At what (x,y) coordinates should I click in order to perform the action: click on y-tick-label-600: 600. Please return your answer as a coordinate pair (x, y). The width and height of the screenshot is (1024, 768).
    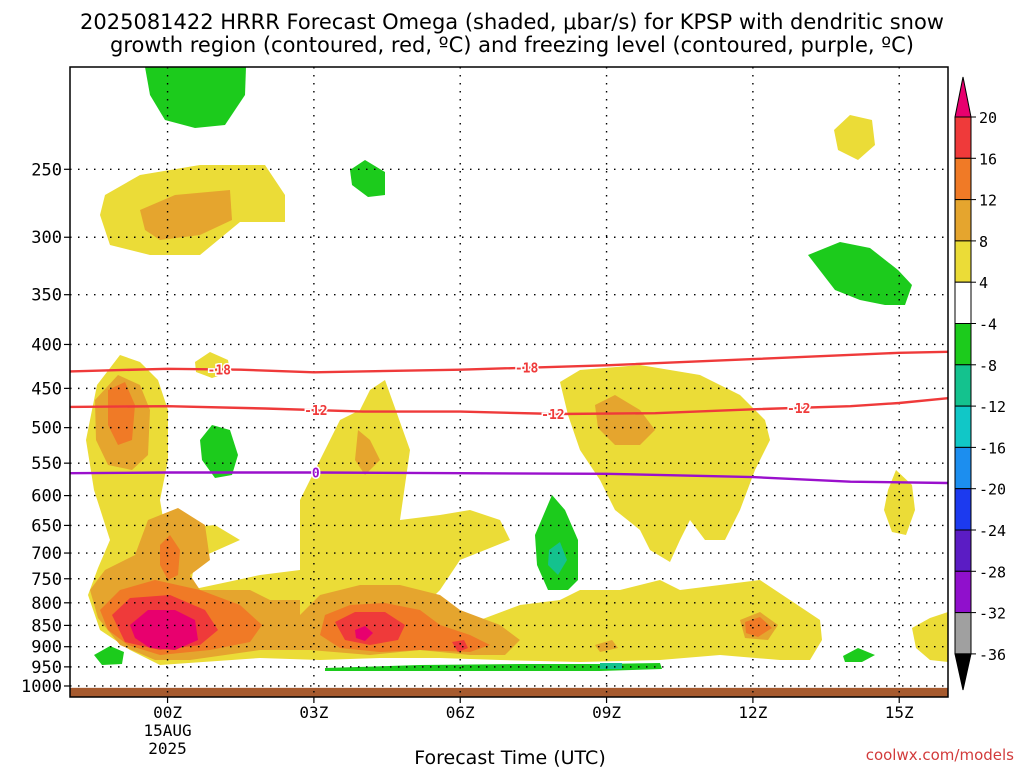
    Looking at the image, I should click on (46, 497).